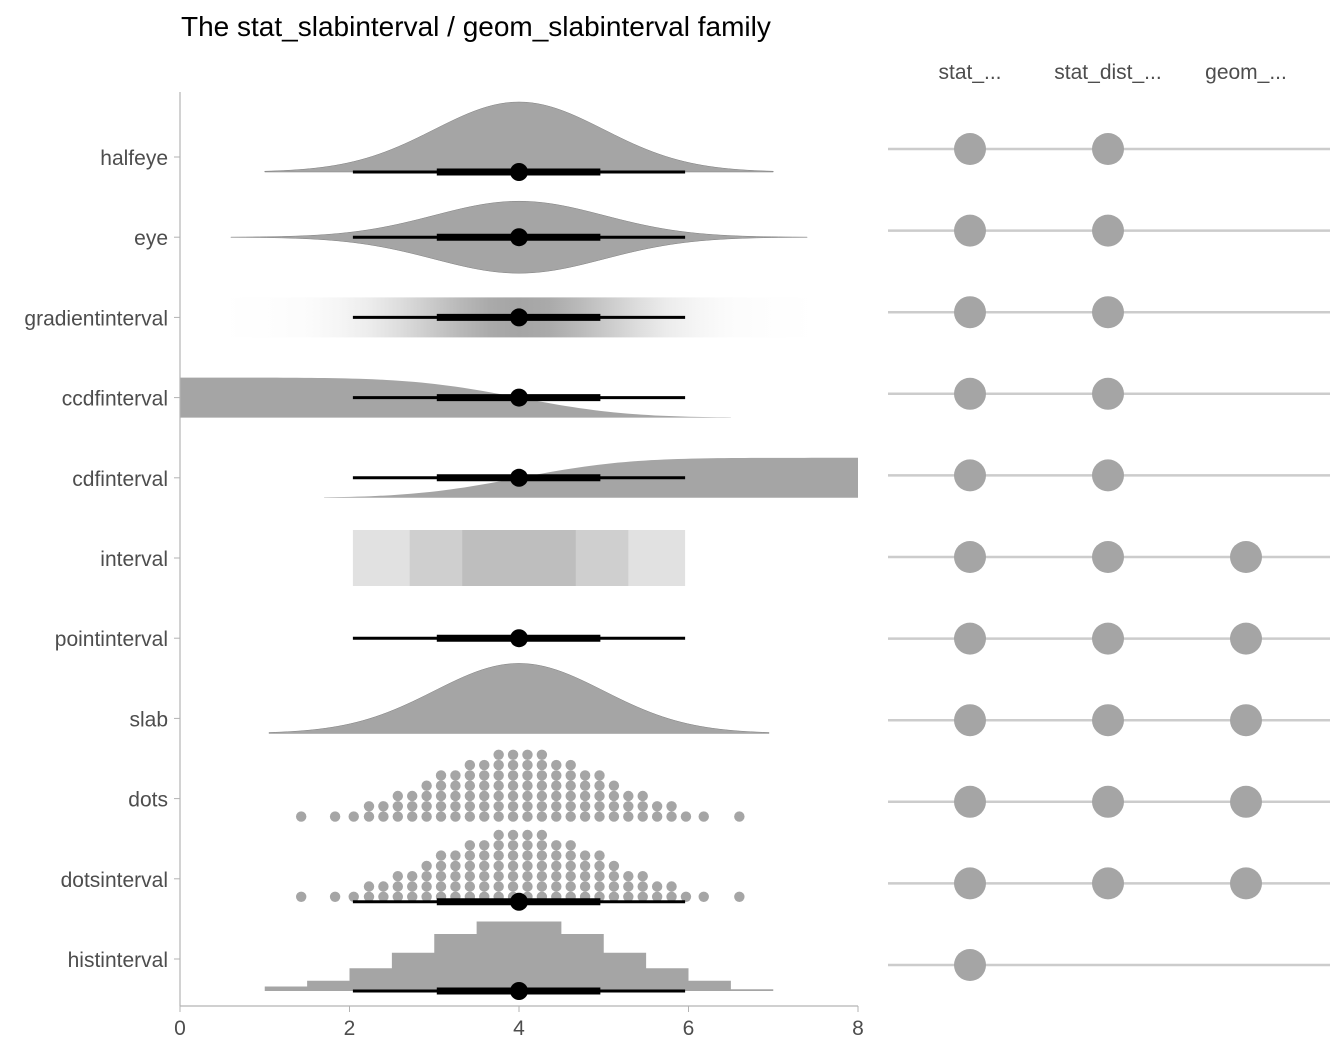 This screenshot has height=1056, width=1344. What do you see at coordinates (403, 865) in the screenshot?
I see `row-dotsinterval: dotsinterval` at bounding box center [403, 865].